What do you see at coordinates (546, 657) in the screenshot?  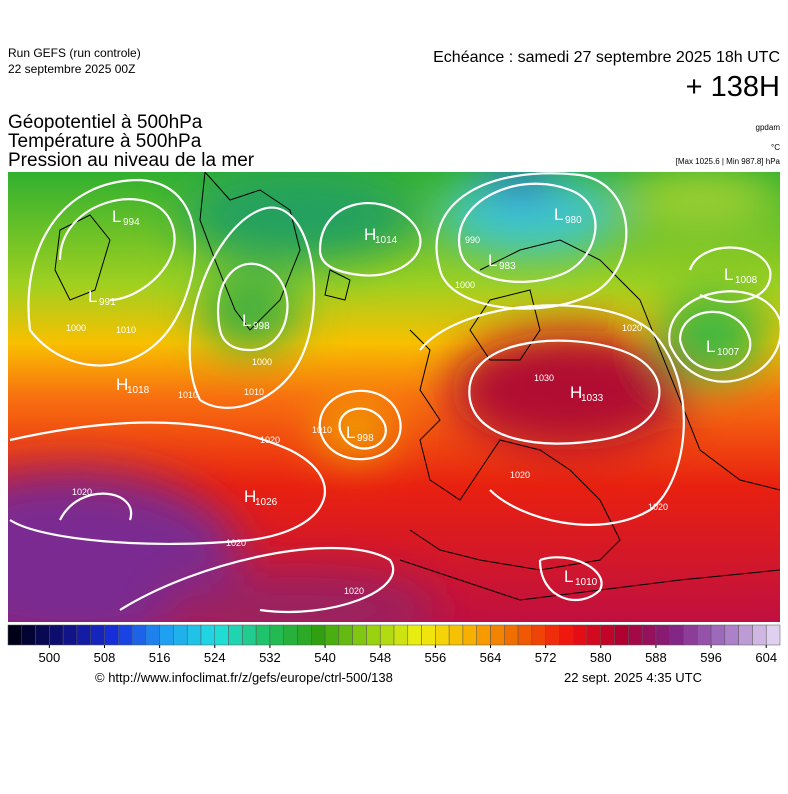 I see `colorbar-label: 572` at bounding box center [546, 657].